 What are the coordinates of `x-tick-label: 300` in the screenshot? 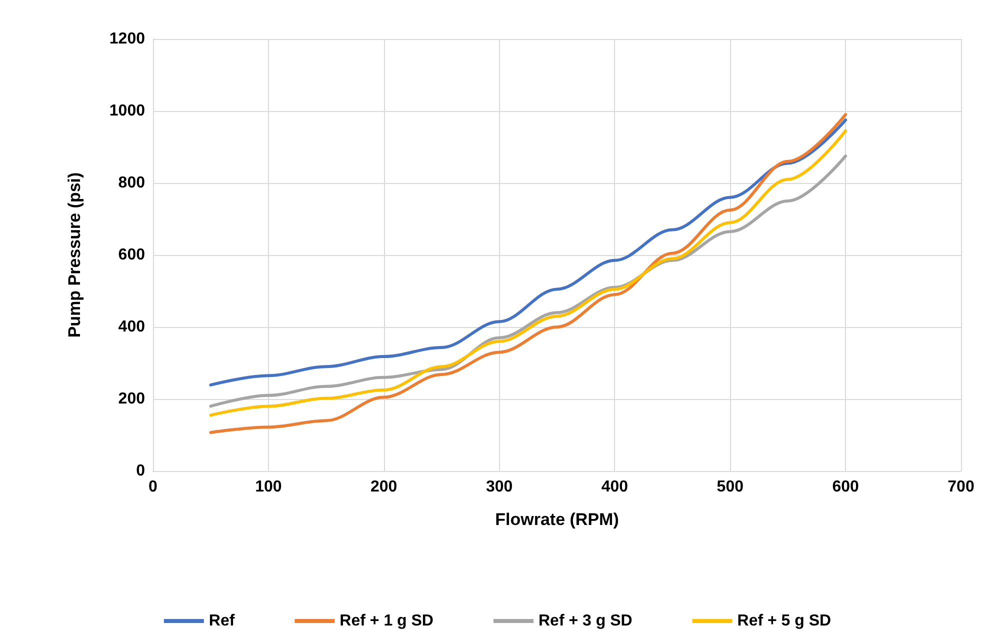 It's located at (499, 487).